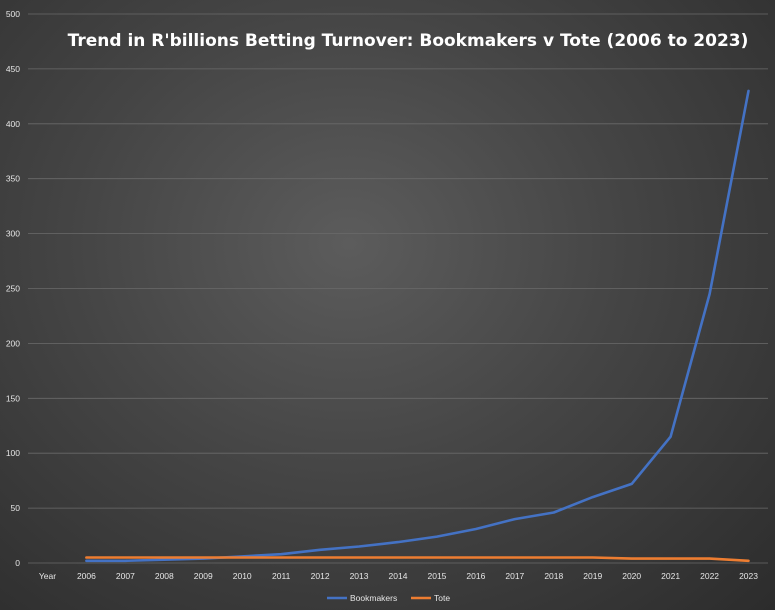 This screenshot has height=610, width=775. Describe the element at coordinates (13, 69) in the screenshot. I see `y-tick-label: 450` at that location.